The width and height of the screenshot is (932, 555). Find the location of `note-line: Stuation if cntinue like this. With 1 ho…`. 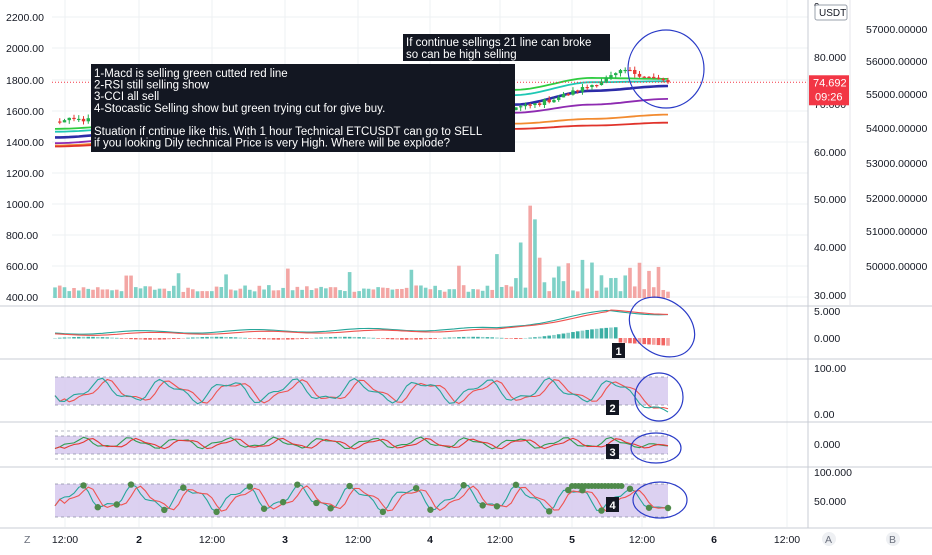

note-line: Stuation if cntinue like this. With 1 ho… is located at coordinates (288, 132).